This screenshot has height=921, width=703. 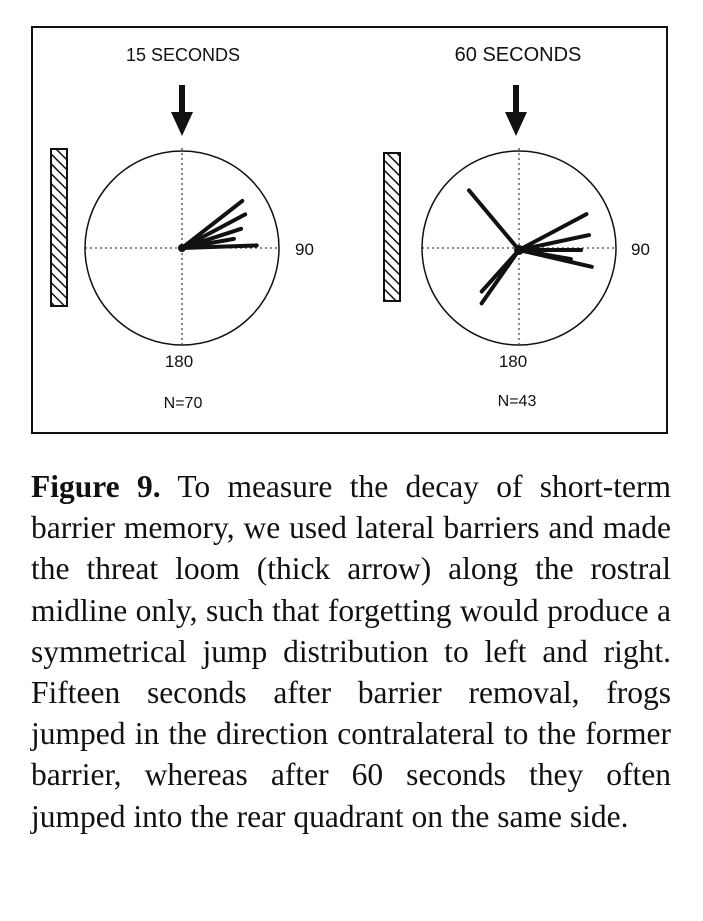 I want to click on sample-size-label: N=43, so click(x=517, y=401).